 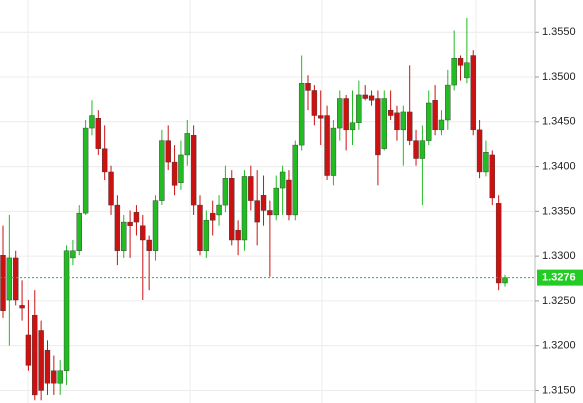 What do you see at coordinates (559, 122) in the screenshot?
I see `y-tick-label: 1.3450` at bounding box center [559, 122].